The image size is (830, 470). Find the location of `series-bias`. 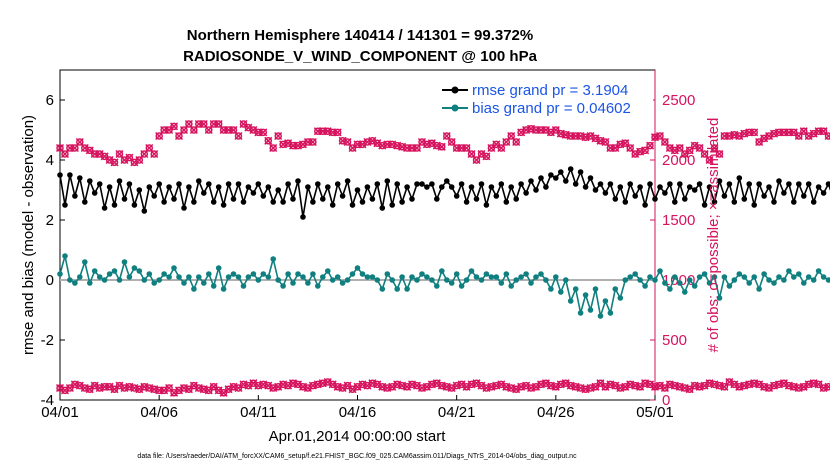

series-bias is located at coordinates (443, 286).